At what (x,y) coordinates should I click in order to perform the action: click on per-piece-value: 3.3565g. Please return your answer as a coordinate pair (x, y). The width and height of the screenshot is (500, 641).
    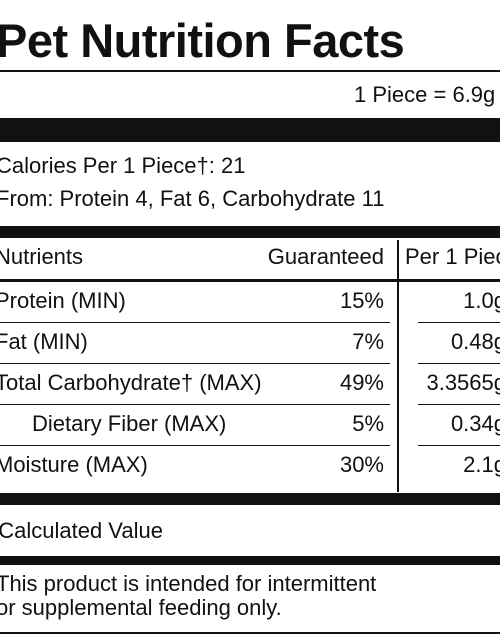
    Looking at the image, I should click on (463, 382).